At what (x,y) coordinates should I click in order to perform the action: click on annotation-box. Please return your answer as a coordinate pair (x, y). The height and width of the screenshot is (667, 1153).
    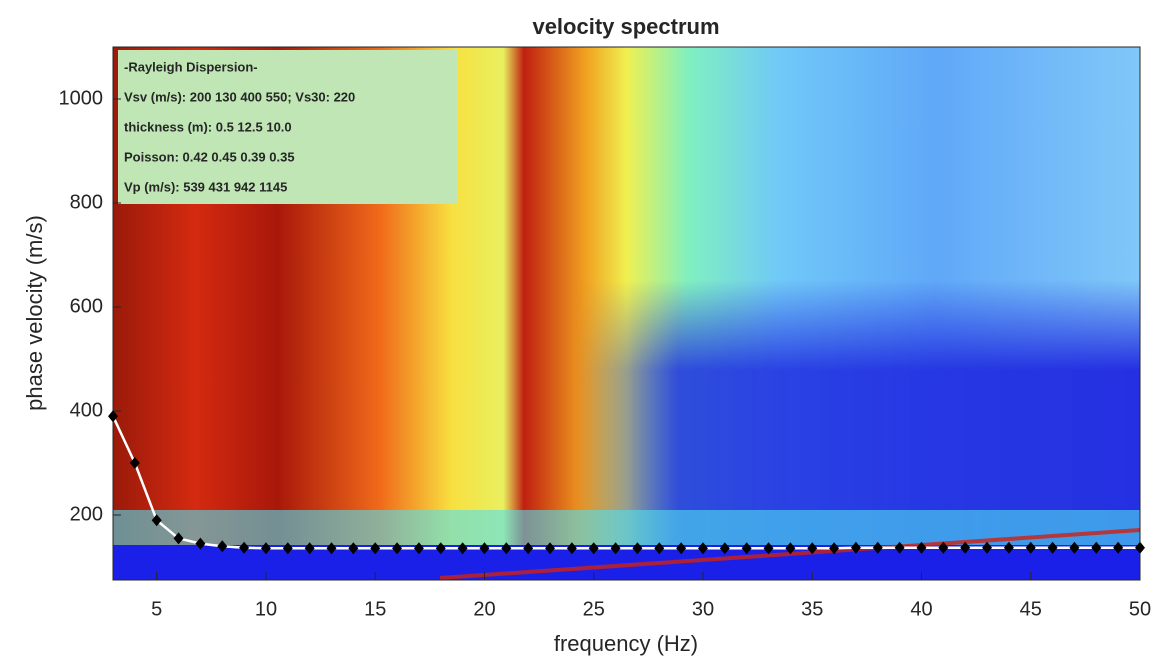
    Looking at the image, I should click on (288, 127).